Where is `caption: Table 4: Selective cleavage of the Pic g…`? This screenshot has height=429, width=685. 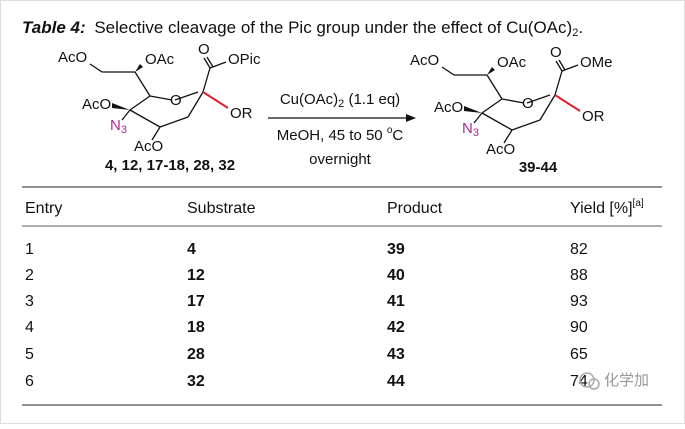 caption: Table 4: Selective cleavage of the Pic g… is located at coordinates (302, 28).